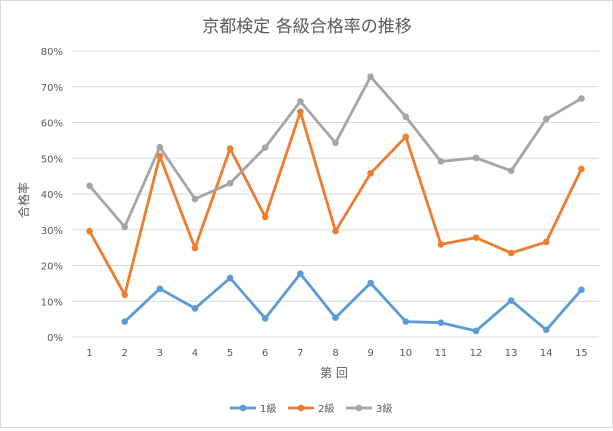  Describe the element at coordinates (195, 353) in the screenshot. I see `x-tick-label: 4` at that location.